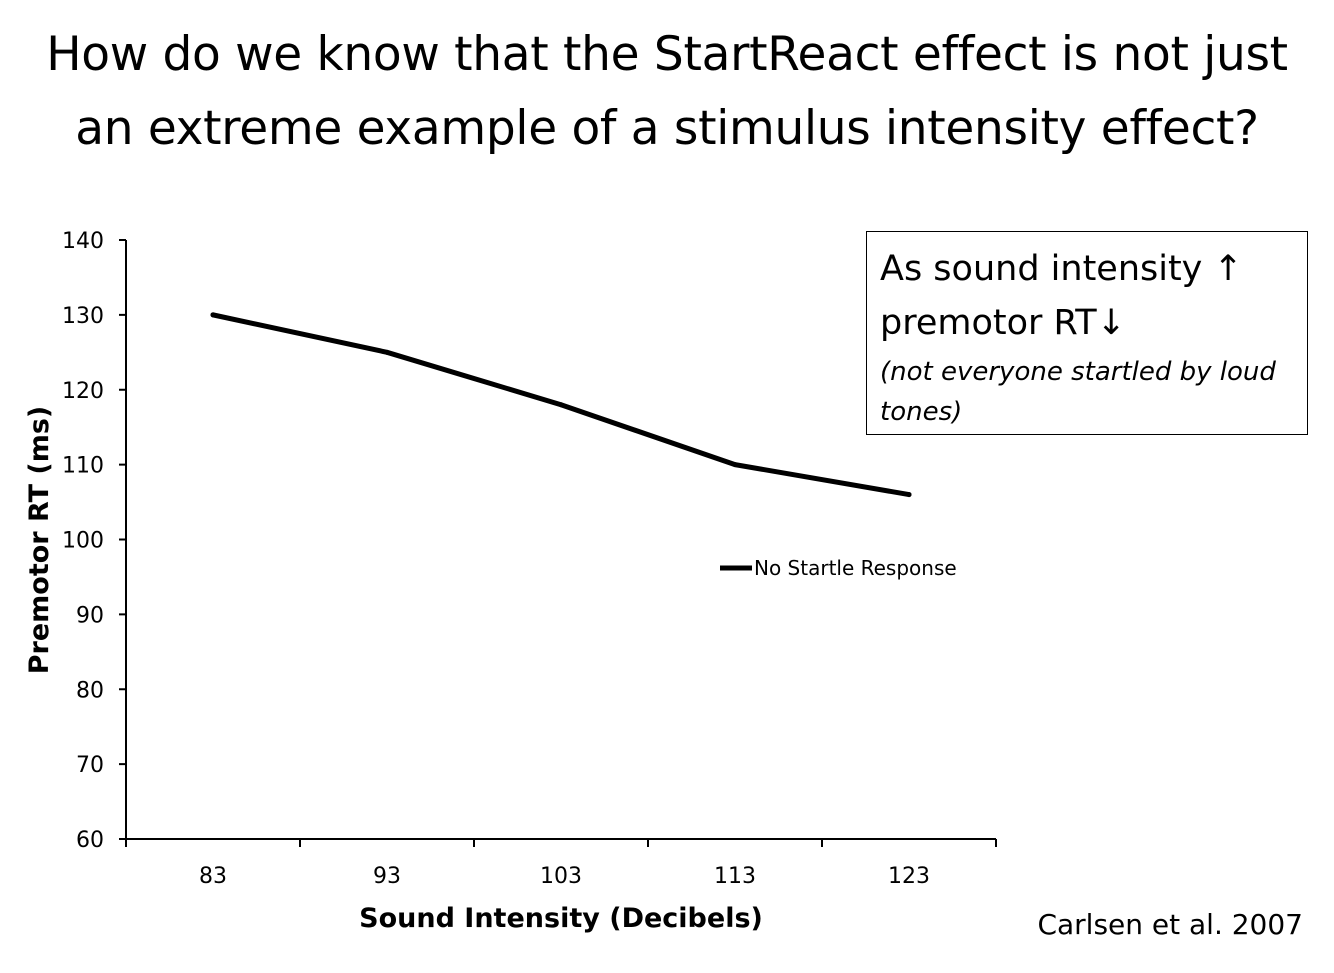  What do you see at coordinates (213, 876) in the screenshot?
I see `x-tick-label: 83` at bounding box center [213, 876].